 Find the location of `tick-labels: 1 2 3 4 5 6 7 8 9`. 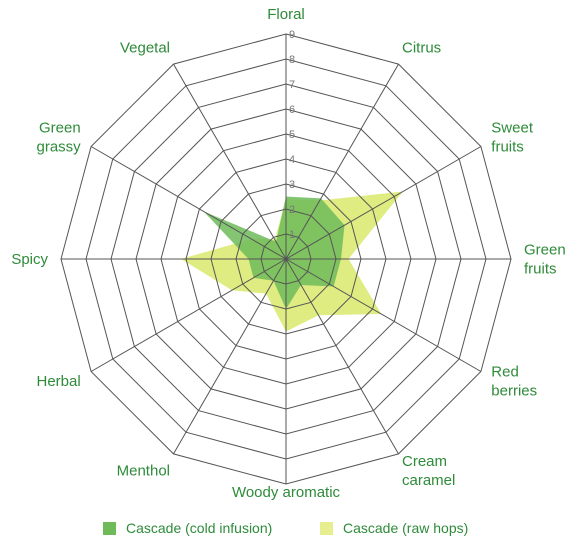

tick-labels: 1 2 3 4 5 6 7 8 9 is located at coordinates (292, 135).